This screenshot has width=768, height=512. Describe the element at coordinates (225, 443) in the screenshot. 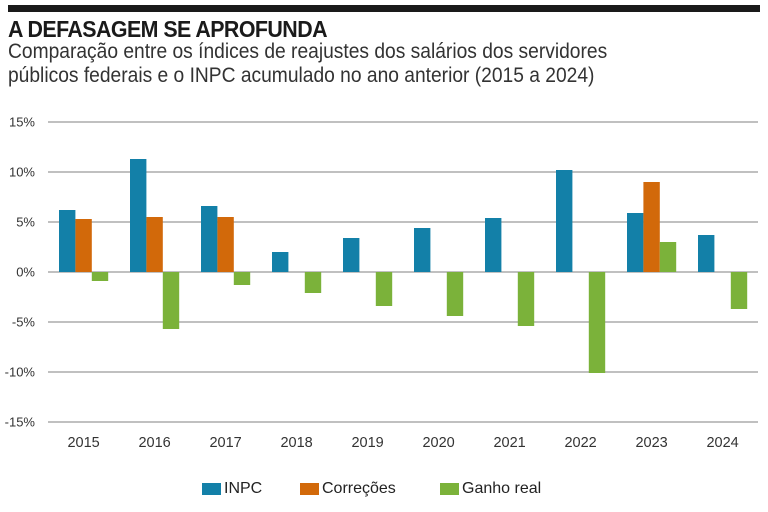

I see `x-tick-label: 2017` at that location.